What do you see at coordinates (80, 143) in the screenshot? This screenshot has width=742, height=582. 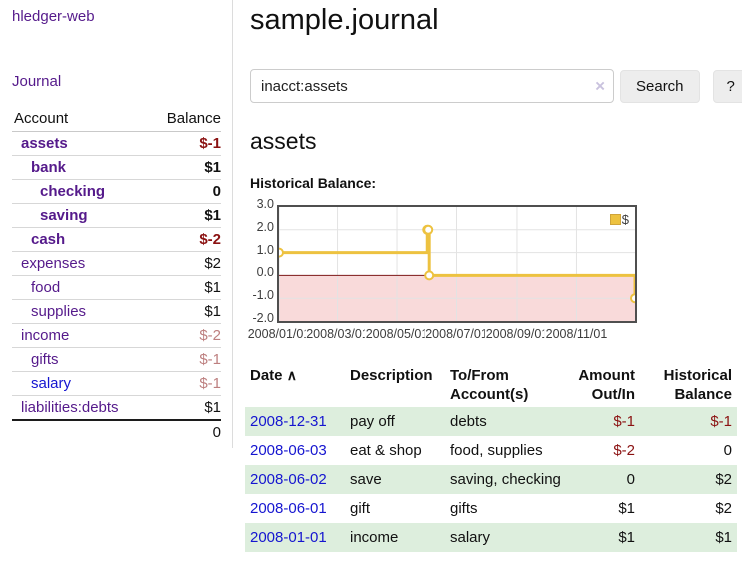 I see `account-name-cell: assets` at bounding box center [80, 143].